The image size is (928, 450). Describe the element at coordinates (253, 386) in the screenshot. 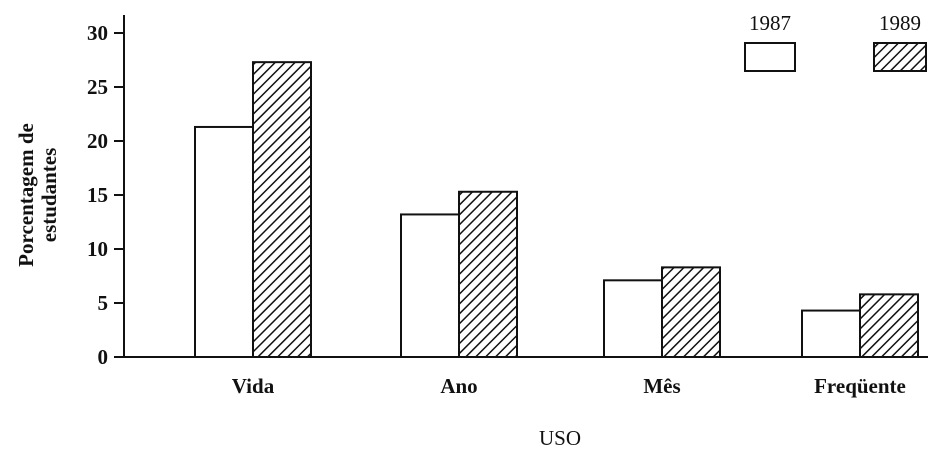

I see `x-category-label: Vida` at that location.